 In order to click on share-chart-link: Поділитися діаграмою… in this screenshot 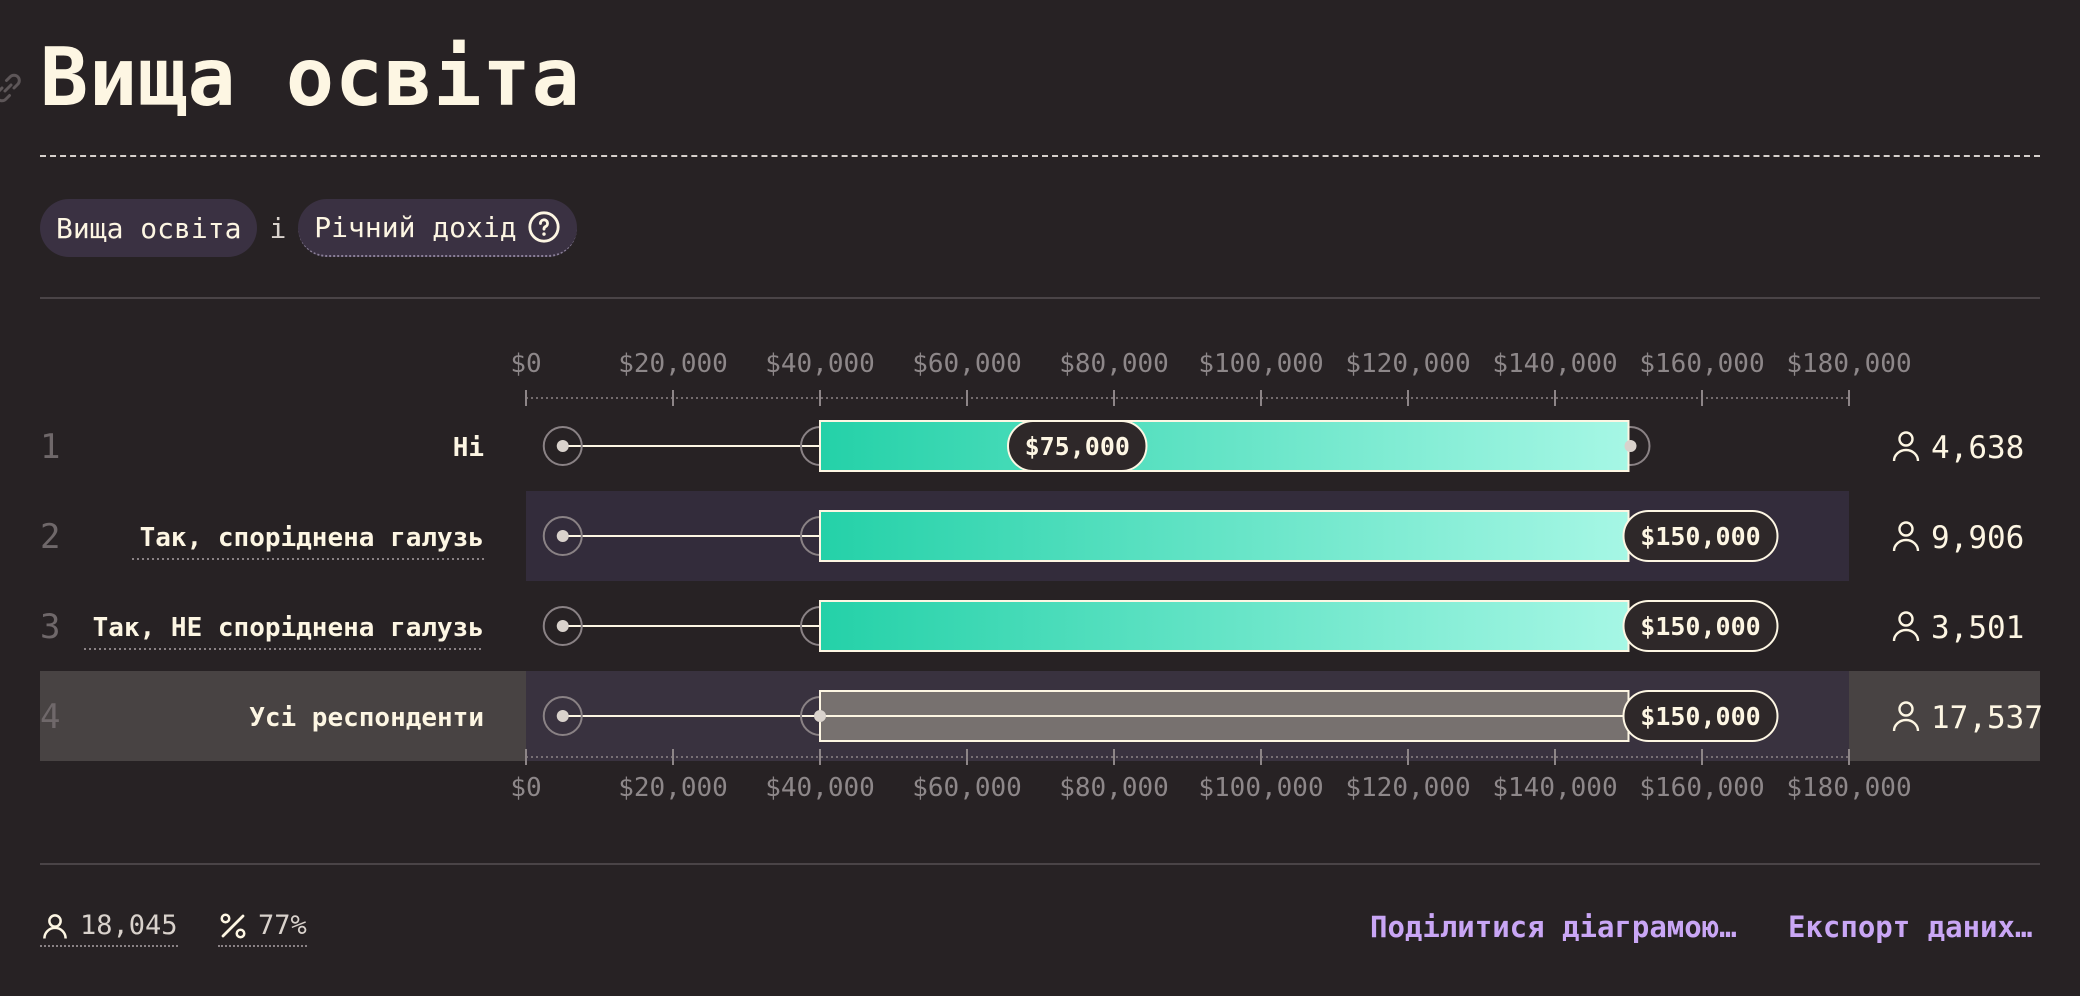, I will do `click(1553, 927)`.